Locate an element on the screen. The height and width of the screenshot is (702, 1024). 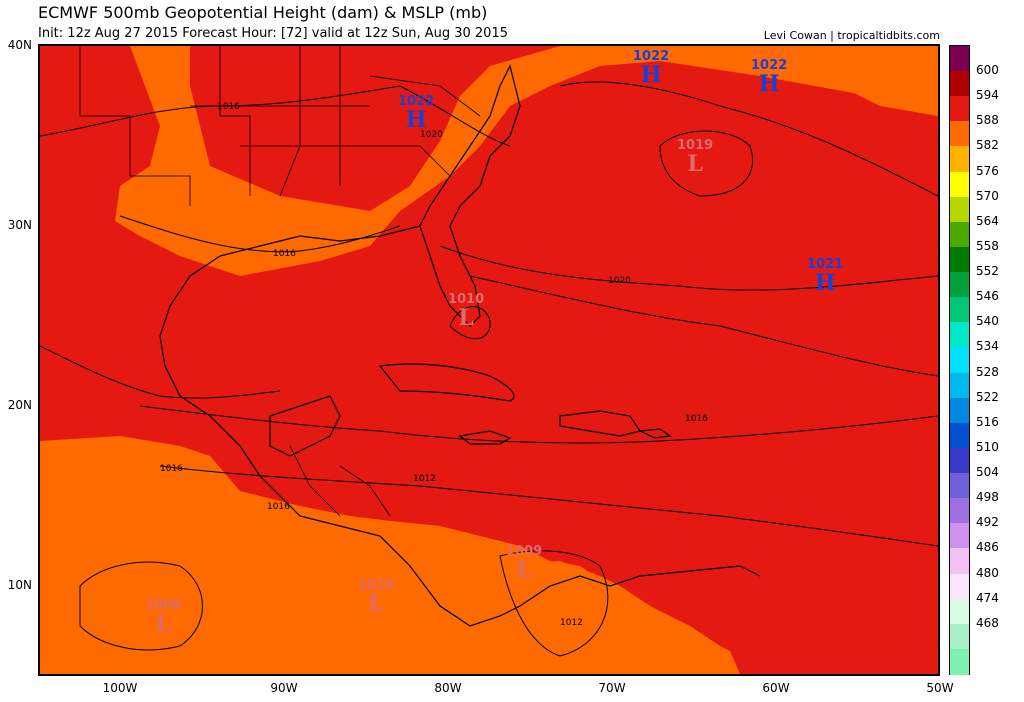
colorbar-label: 582 is located at coordinates (987, 145).